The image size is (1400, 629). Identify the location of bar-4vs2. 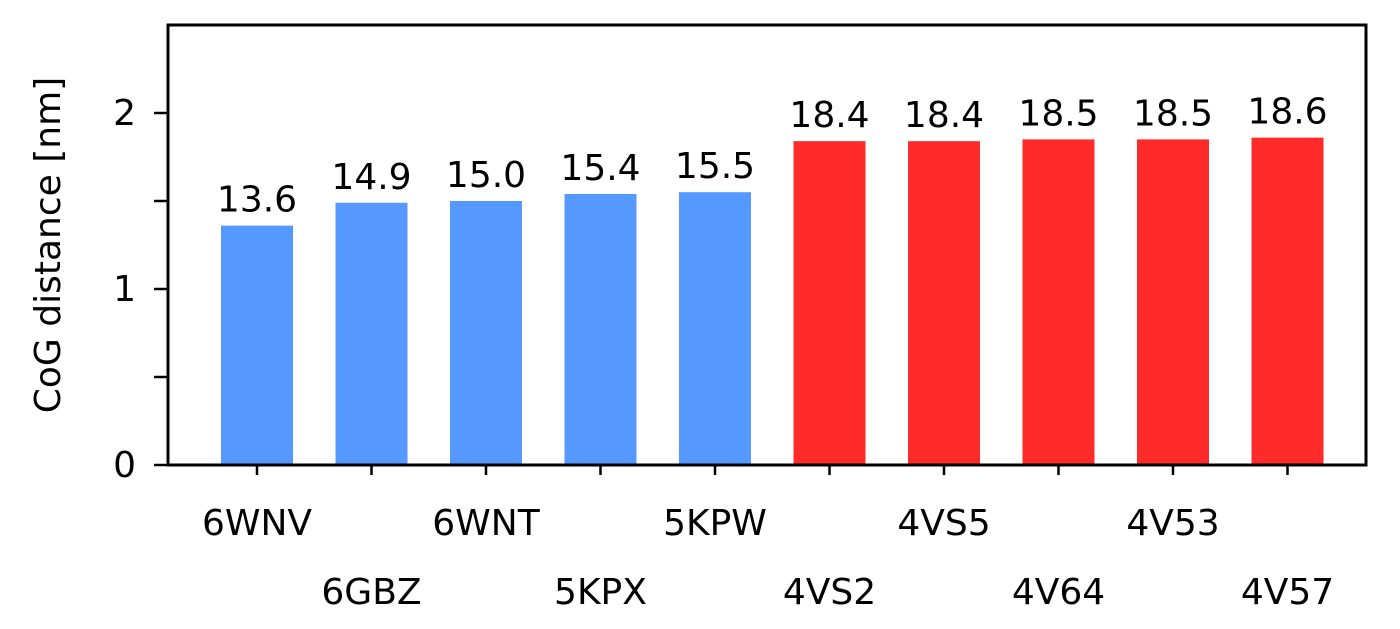
(829, 303).